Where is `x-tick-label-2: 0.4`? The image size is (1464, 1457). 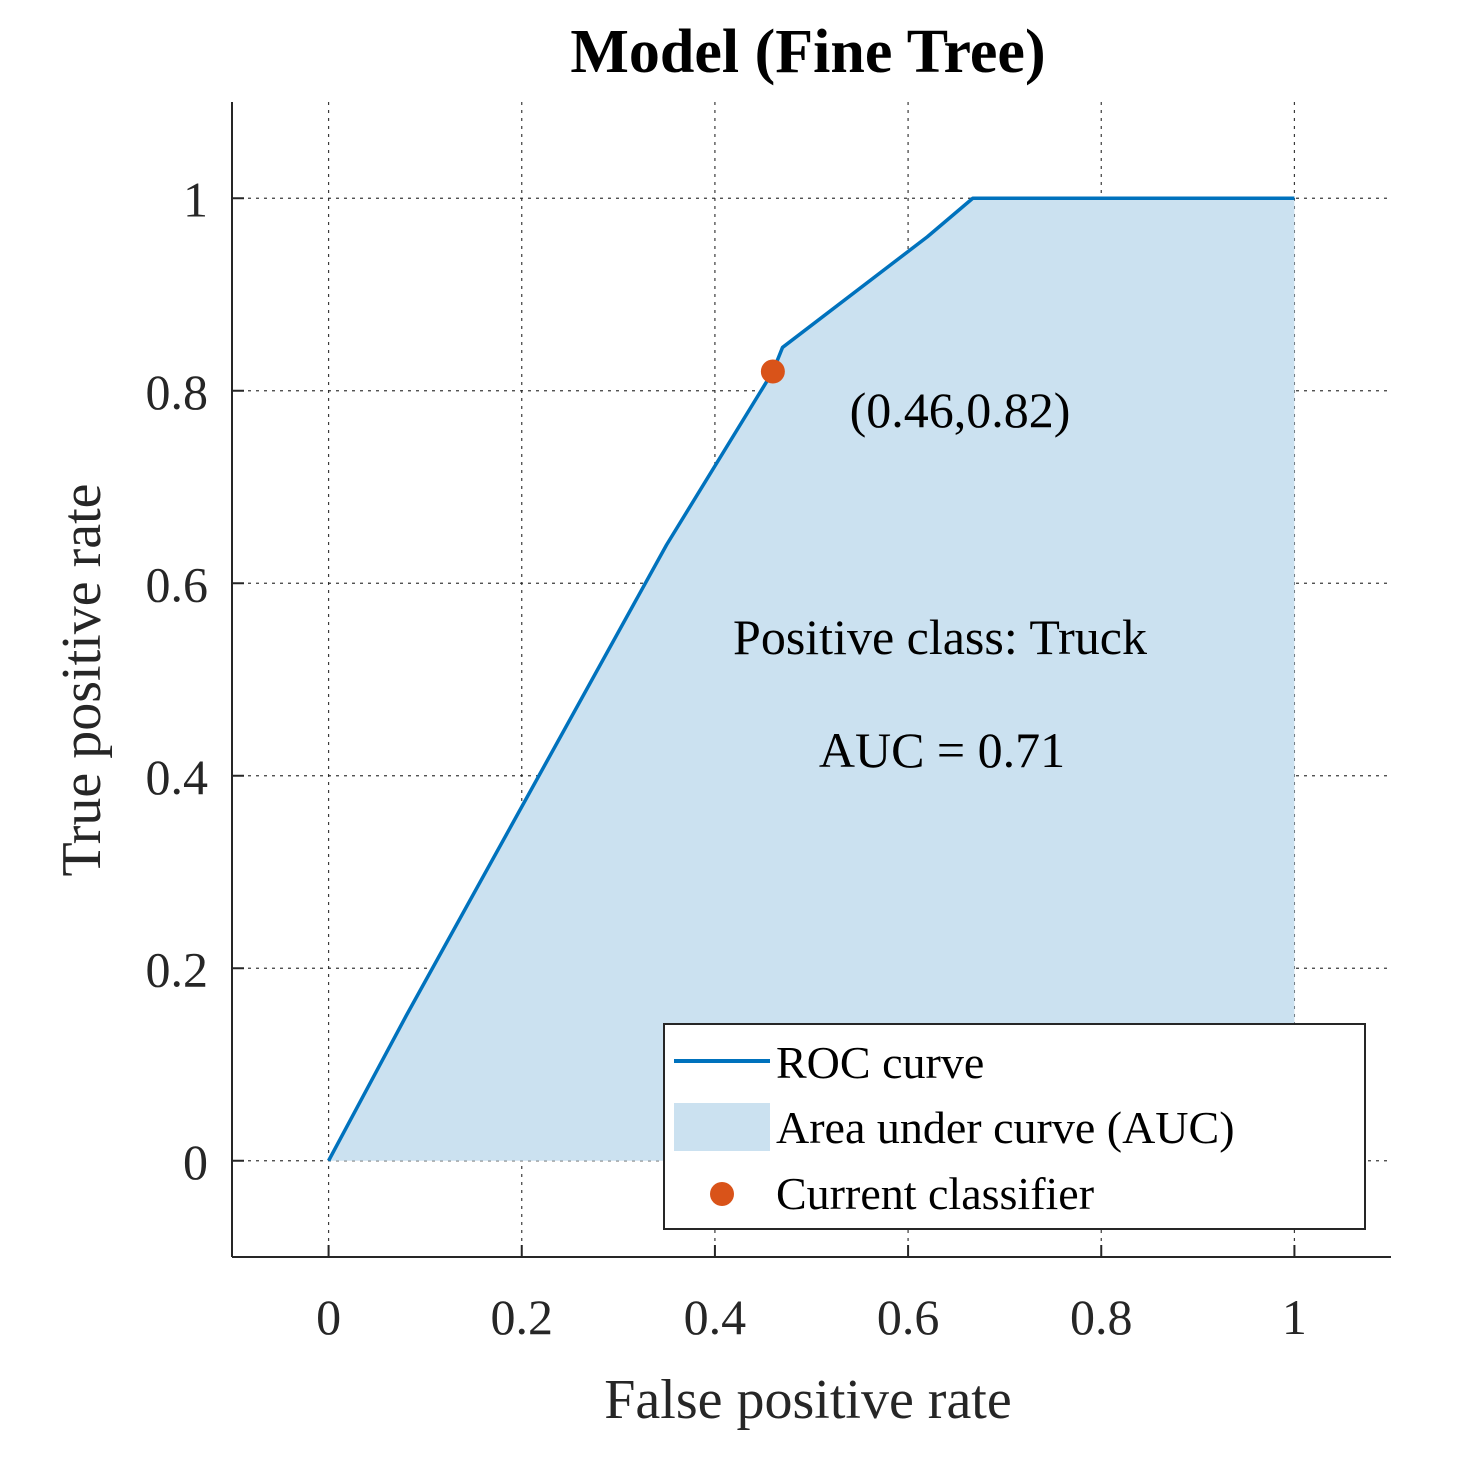
x-tick-label-2: 0.4 is located at coordinates (715, 1317).